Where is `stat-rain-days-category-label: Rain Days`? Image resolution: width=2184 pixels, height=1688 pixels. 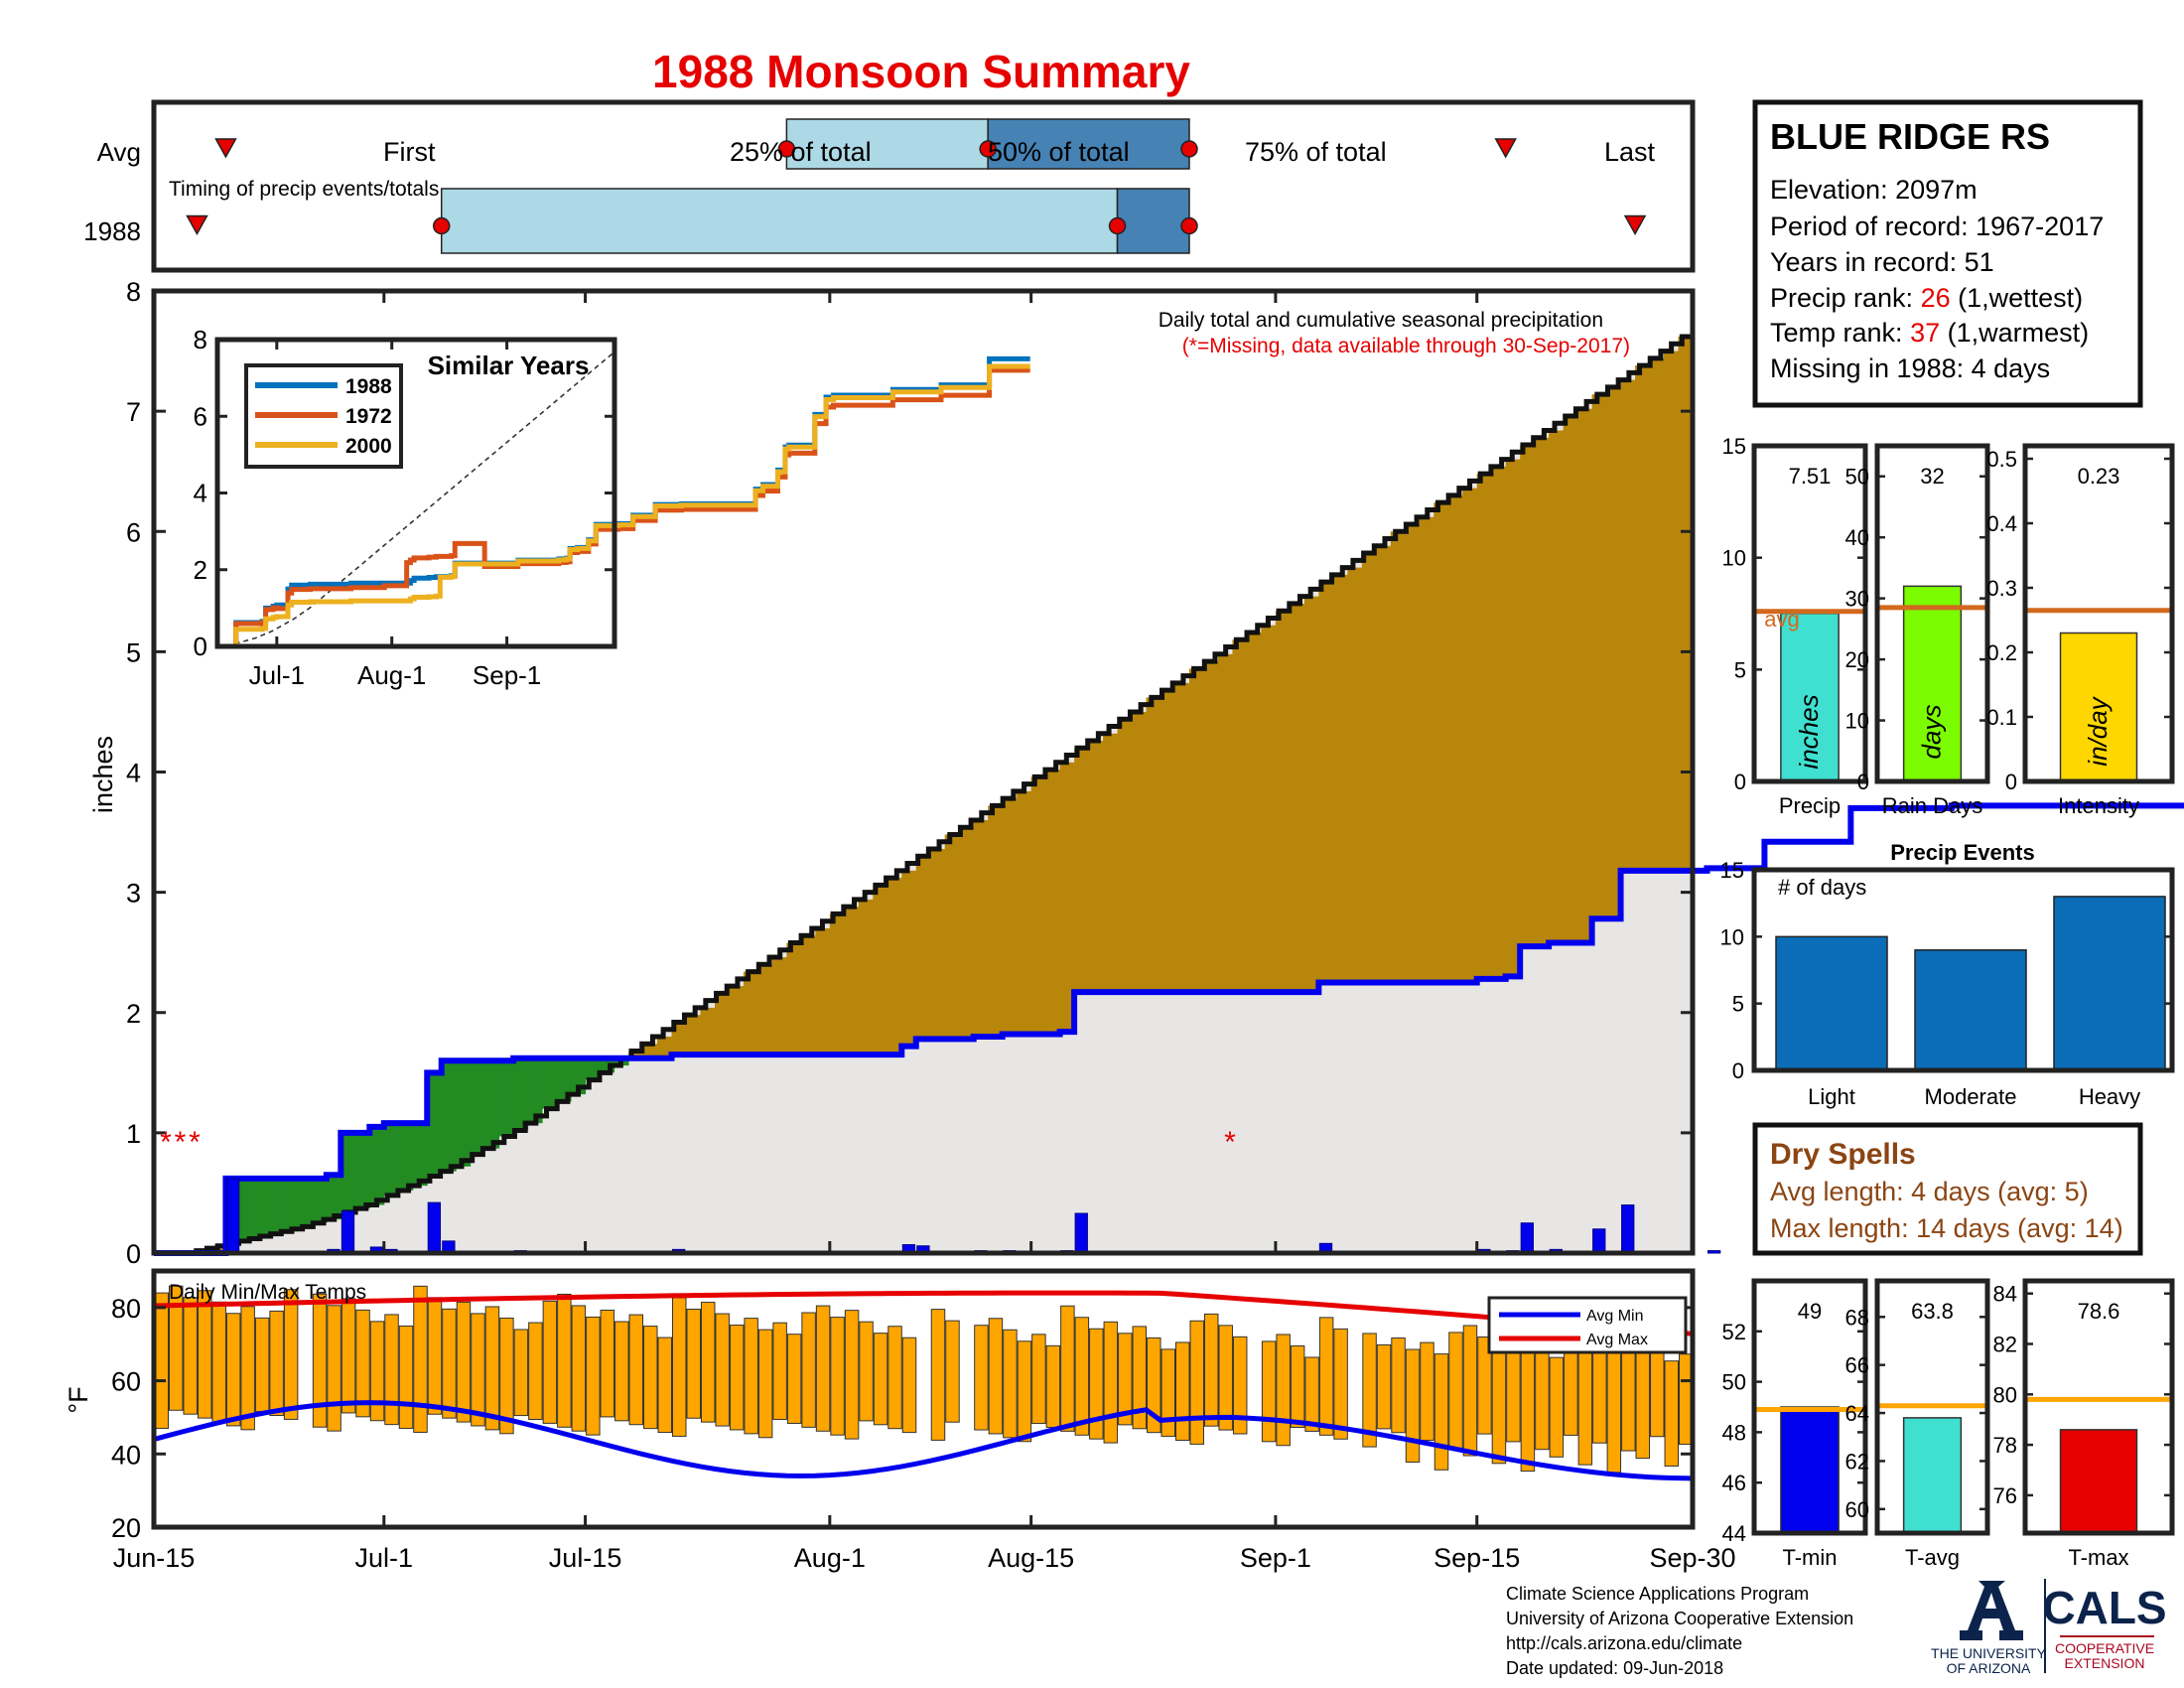
stat-rain-days-category-label: Rain Days is located at coordinates (1932, 805).